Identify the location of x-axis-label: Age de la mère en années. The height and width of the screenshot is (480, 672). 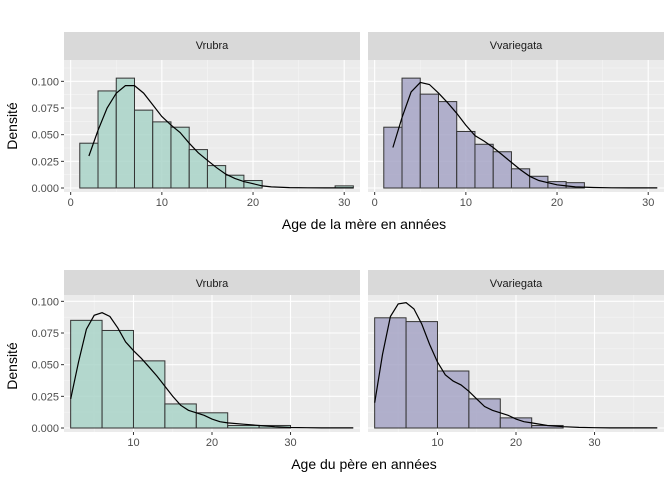
(364, 224).